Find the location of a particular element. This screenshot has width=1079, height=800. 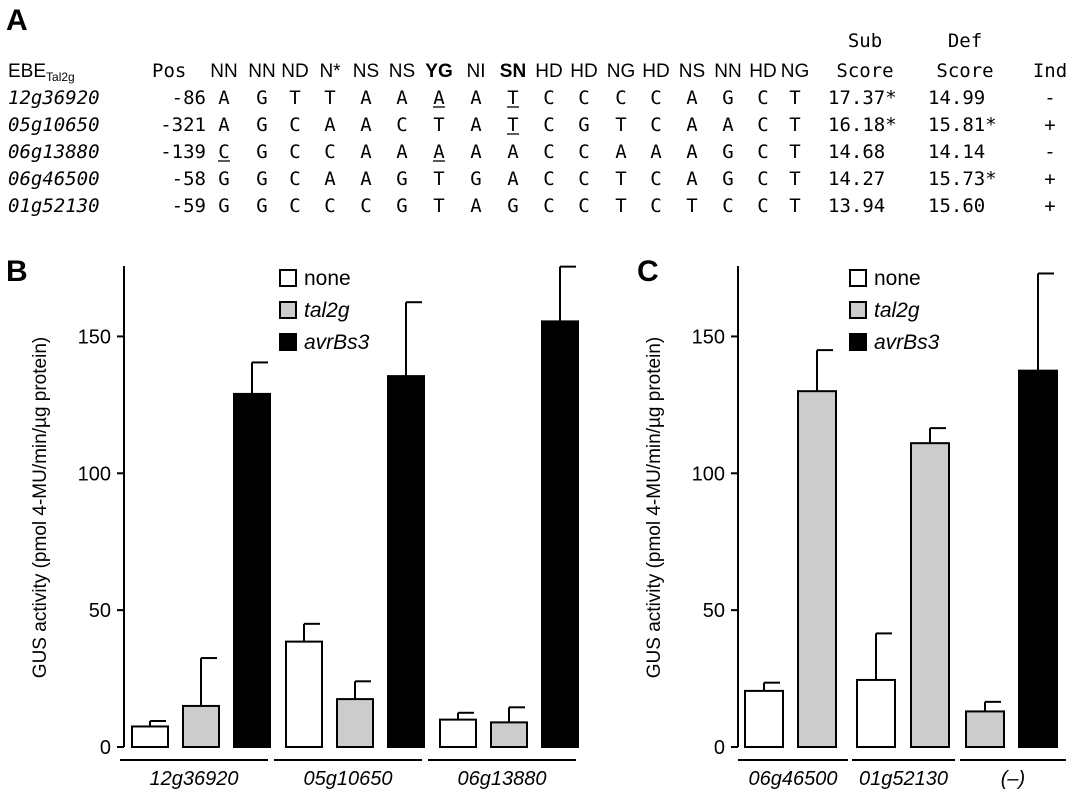

sub-score-value: 17.37* is located at coordinates (862, 98).